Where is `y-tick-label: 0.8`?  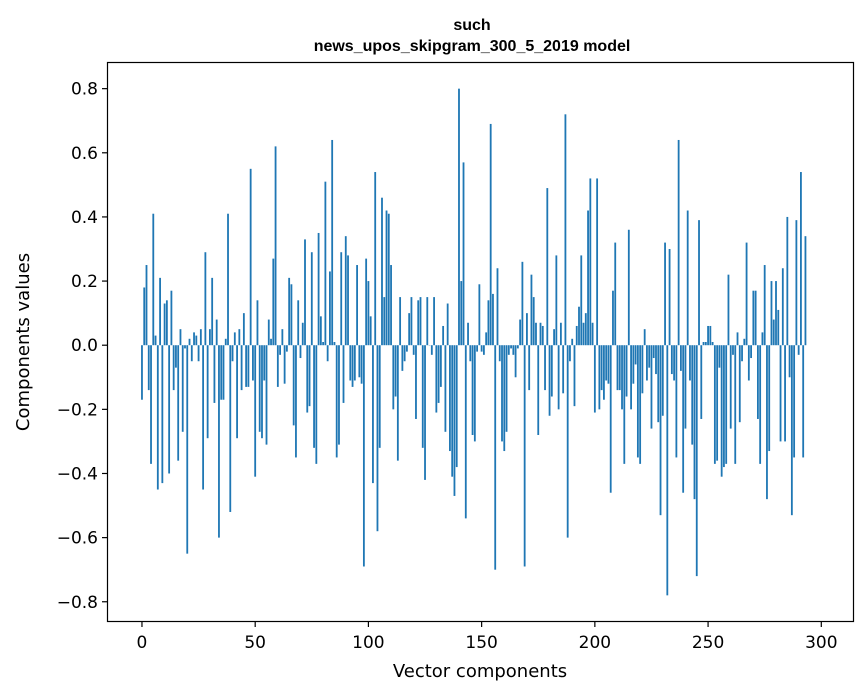 y-tick-label: 0.8 is located at coordinates (84, 90).